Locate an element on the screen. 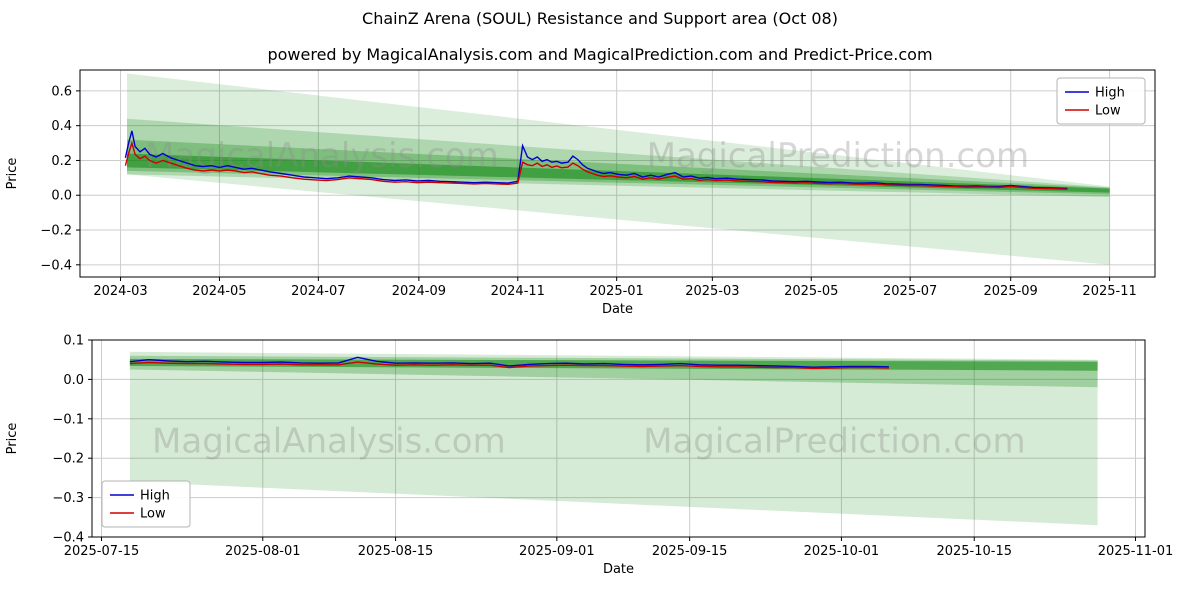  x-tick-label: 2024-05 is located at coordinates (219, 291).